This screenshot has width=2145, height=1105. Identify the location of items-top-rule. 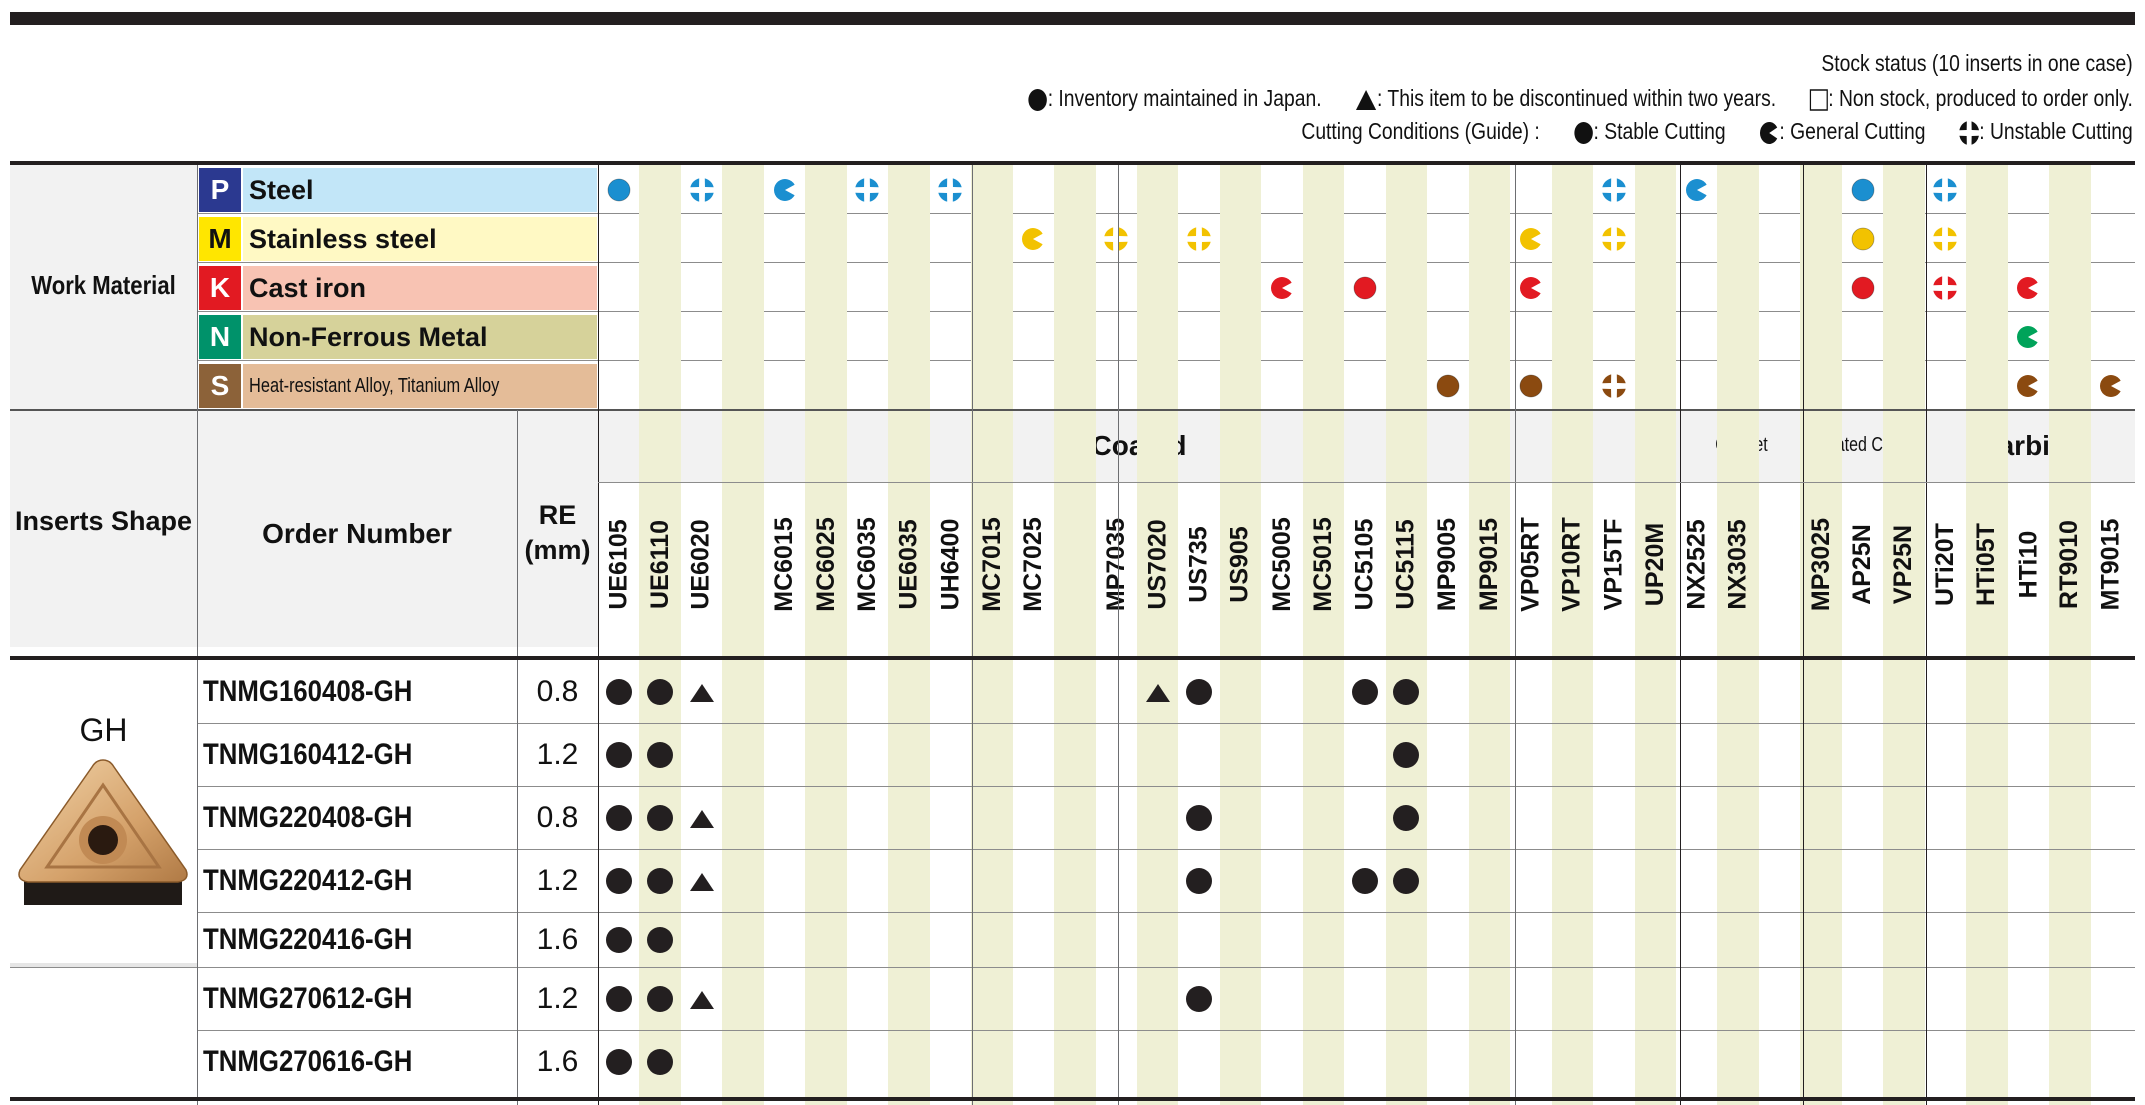
(1072, 658).